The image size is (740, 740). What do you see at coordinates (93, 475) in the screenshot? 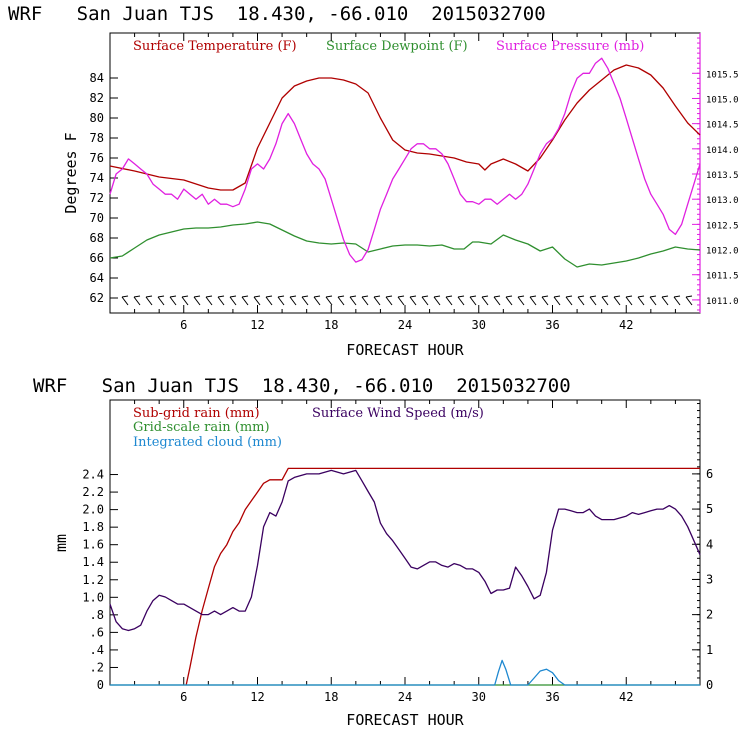
I see `y-tick-label: 2.4` at bounding box center [93, 475].